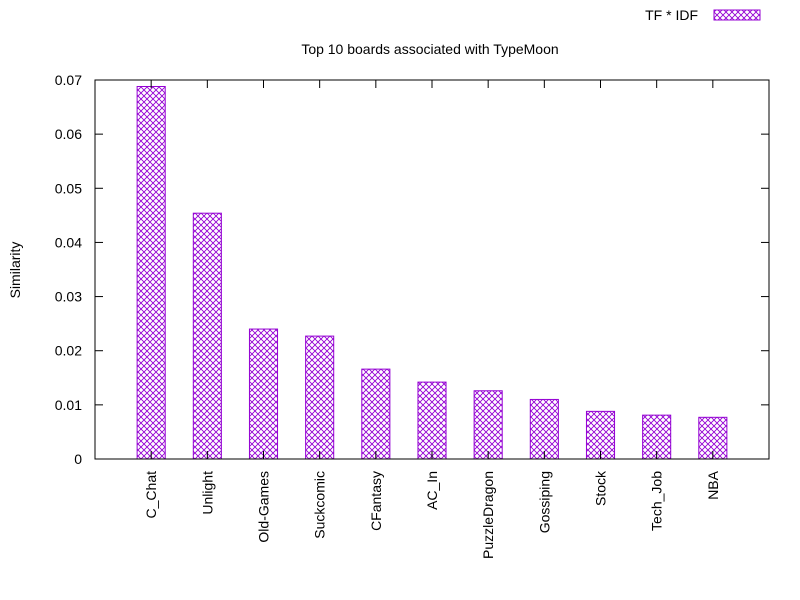 Image resolution: width=800 pixels, height=600 pixels. I want to click on bar-suckcomic, so click(320, 397).